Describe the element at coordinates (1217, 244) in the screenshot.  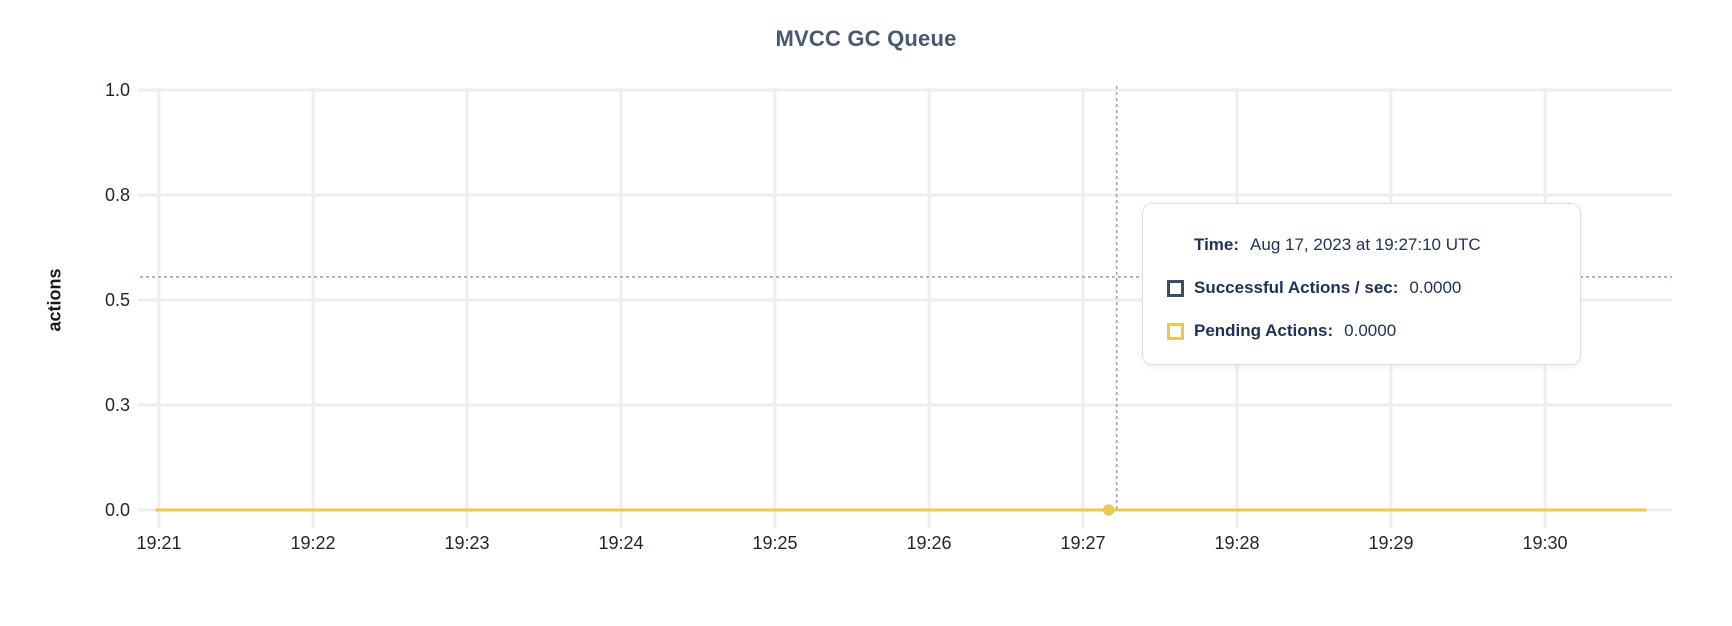
I see `tooltip-time-label: Time:` at that location.